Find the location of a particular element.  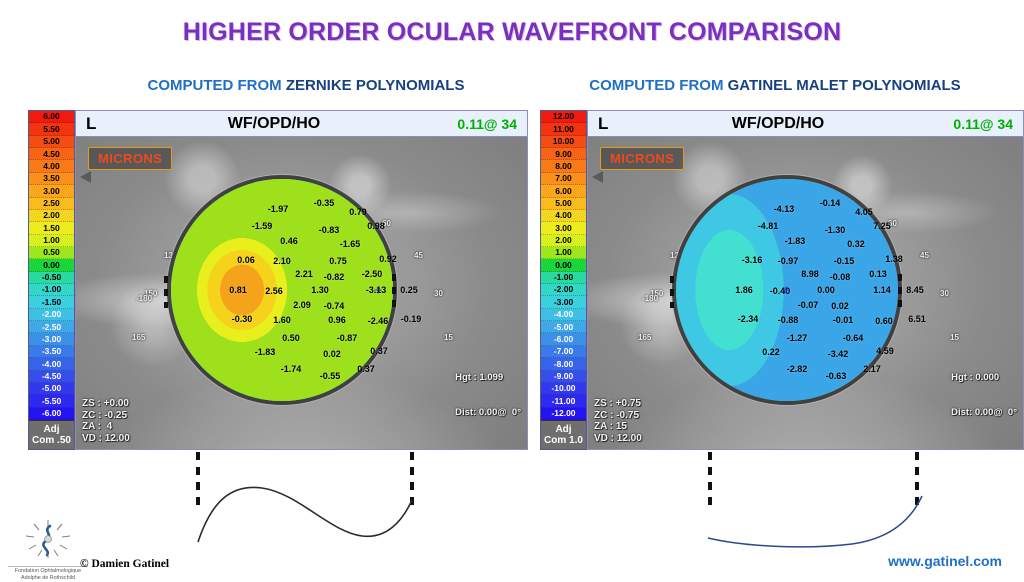

color-scale-footer: Adj Com .50 is located at coordinates (51, 434).